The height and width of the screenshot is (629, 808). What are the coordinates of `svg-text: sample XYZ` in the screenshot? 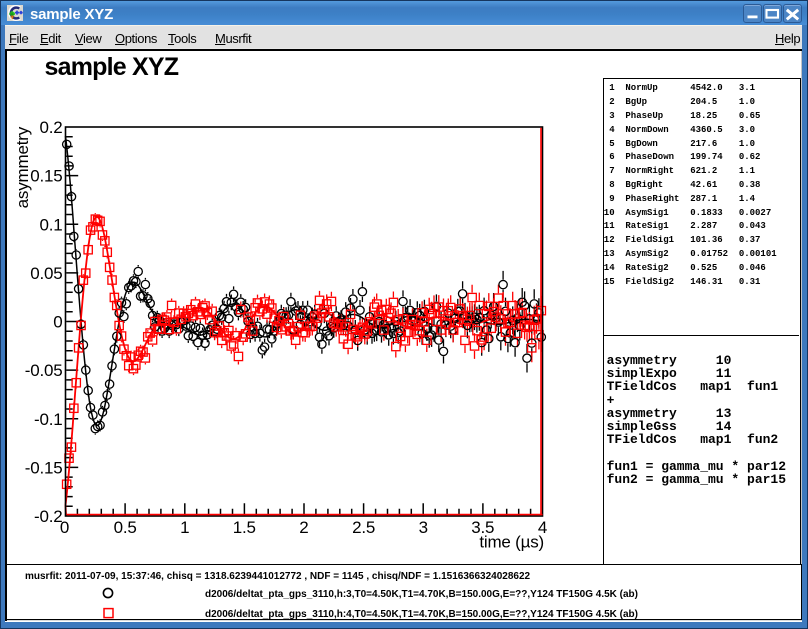 It's located at (112, 67).